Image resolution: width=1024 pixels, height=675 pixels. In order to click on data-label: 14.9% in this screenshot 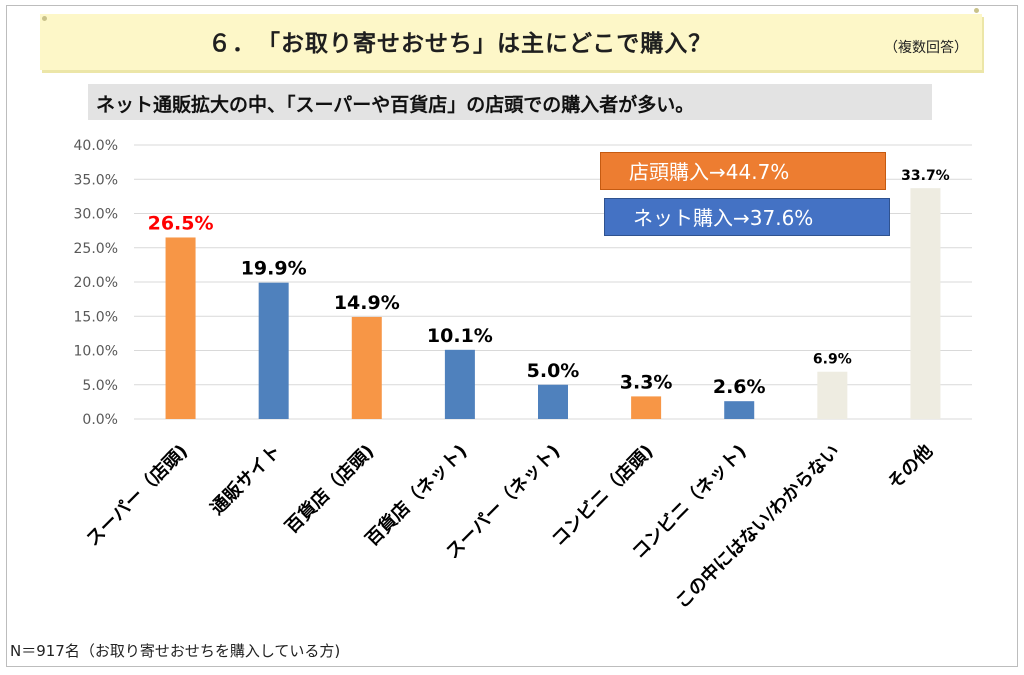, I will do `click(367, 303)`.